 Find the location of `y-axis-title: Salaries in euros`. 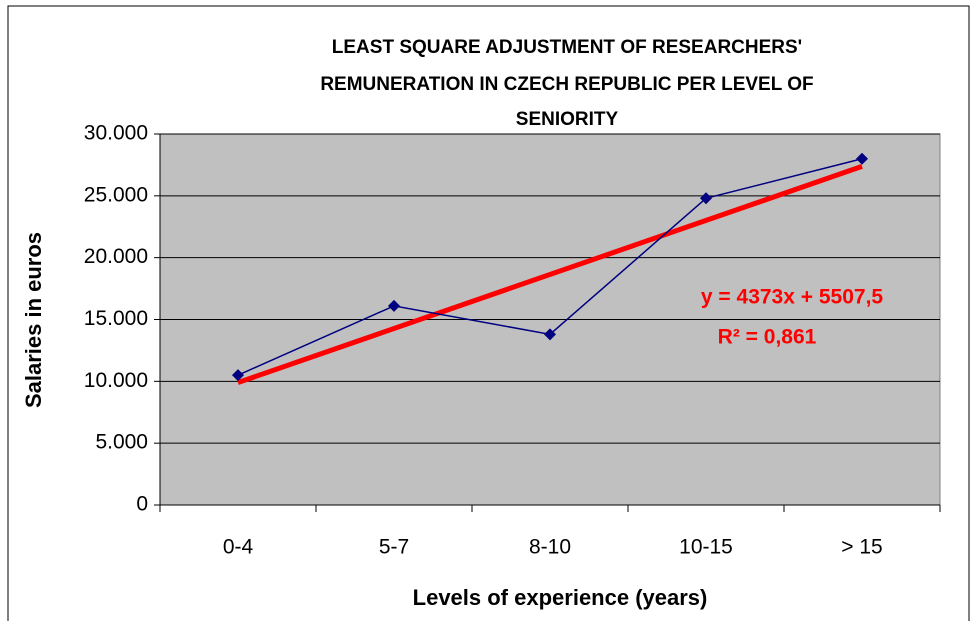

y-axis-title: Salaries in euros is located at coordinates (33, 320).